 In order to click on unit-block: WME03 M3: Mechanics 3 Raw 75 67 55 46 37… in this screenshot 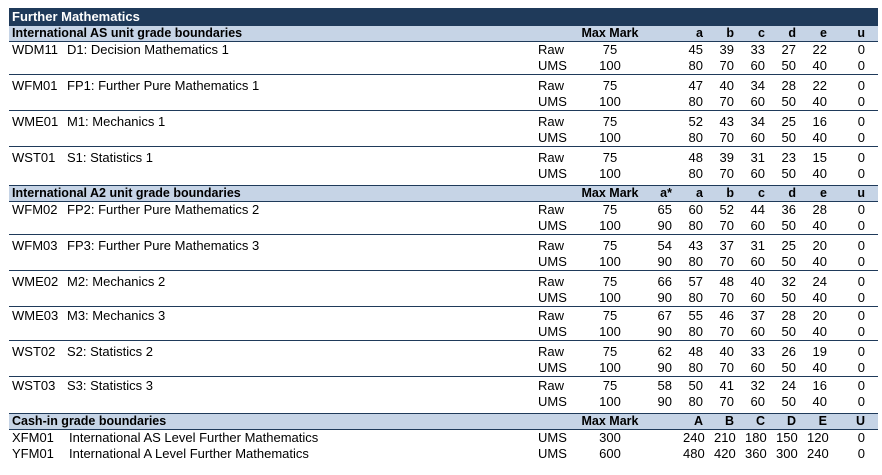, I will do `click(443, 324)`.